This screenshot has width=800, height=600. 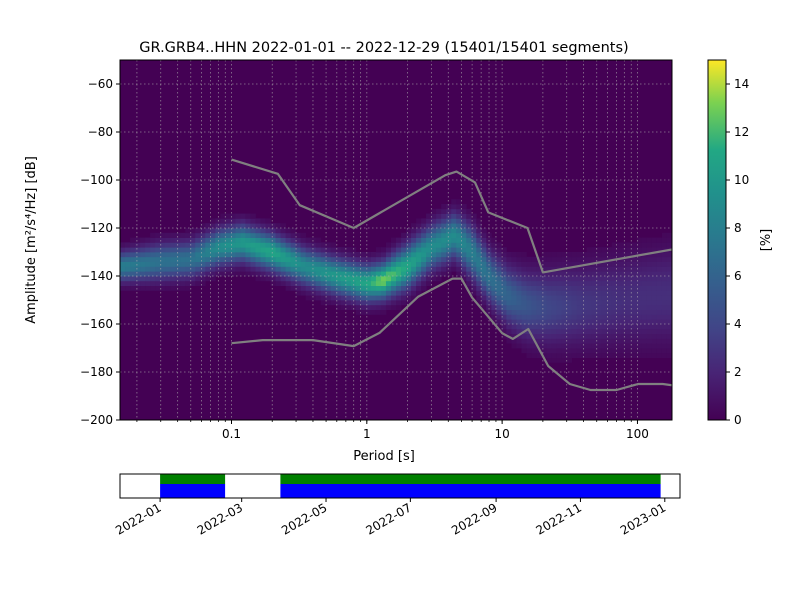 I want to click on colorbar-tick-label: 8, so click(x=738, y=228).